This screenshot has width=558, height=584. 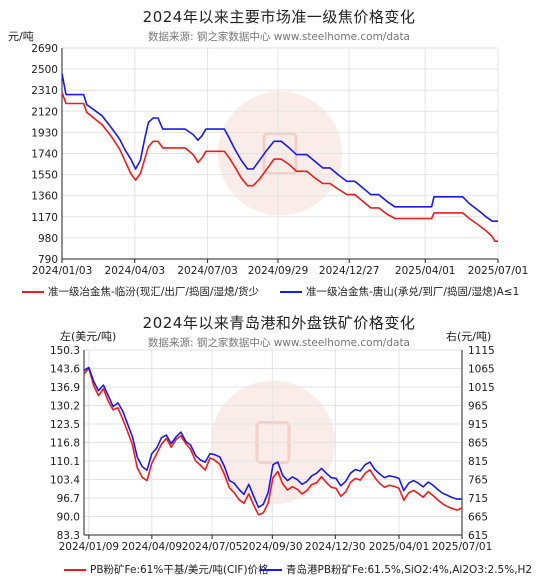 I want to click on y-tick-label: 123.5, so click(x=65, y=425).